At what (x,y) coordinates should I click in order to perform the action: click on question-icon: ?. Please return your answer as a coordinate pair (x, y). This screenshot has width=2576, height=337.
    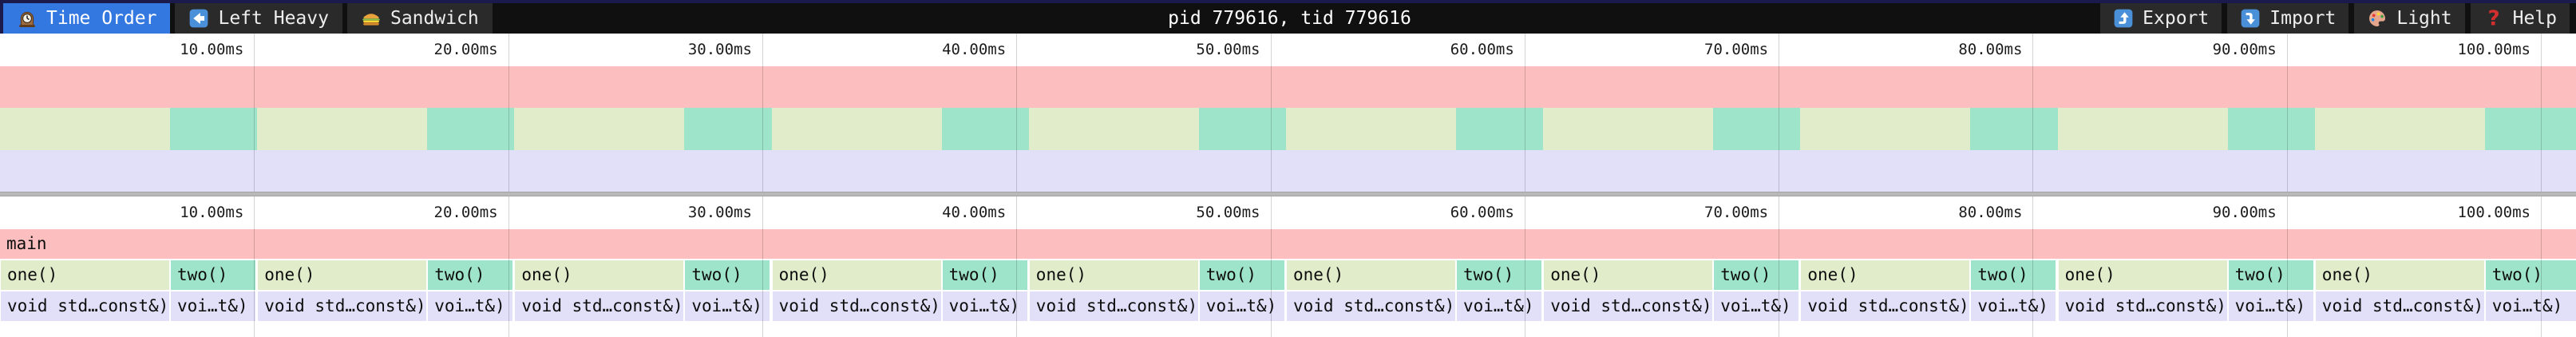
    Looking at the image, I should click on (2494, 18).